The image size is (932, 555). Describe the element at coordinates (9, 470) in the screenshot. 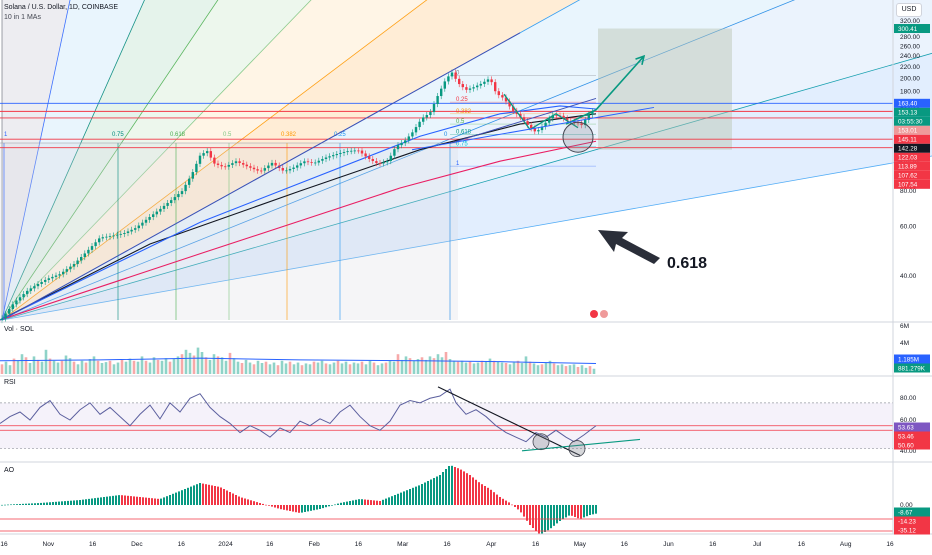

I see `ao-label: AO` at that location.